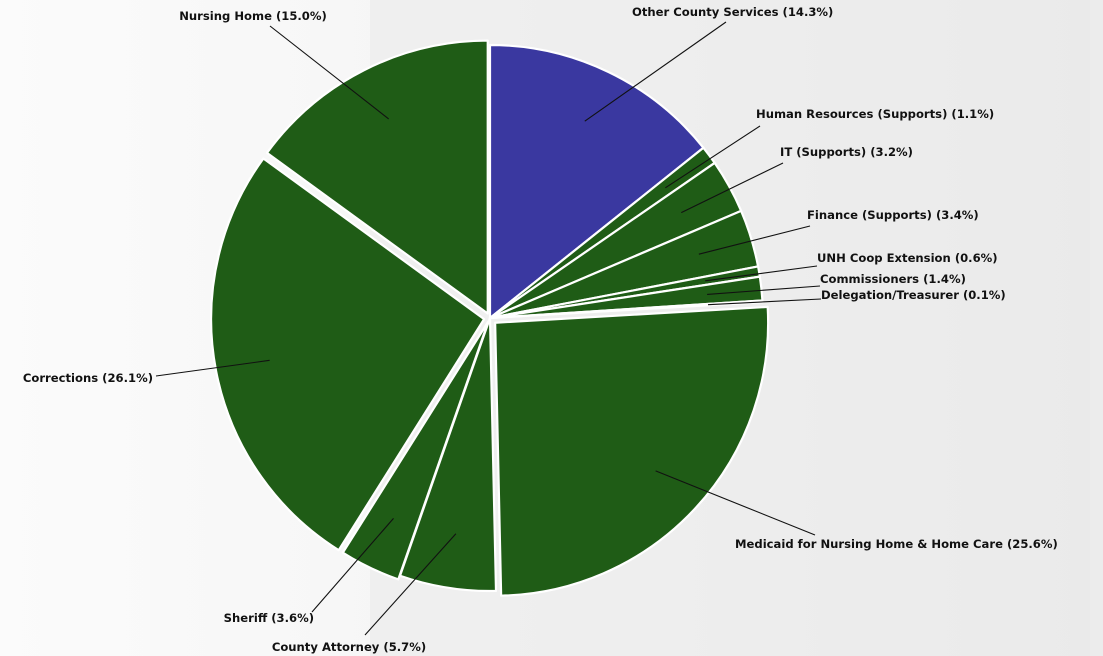 This screenshot has height=656, width=1103. What do you see at coordinates (269, 618) in the screenshot?
I see `slice-label: Sheriff (3.6%)` at bounding box center [269, 618].